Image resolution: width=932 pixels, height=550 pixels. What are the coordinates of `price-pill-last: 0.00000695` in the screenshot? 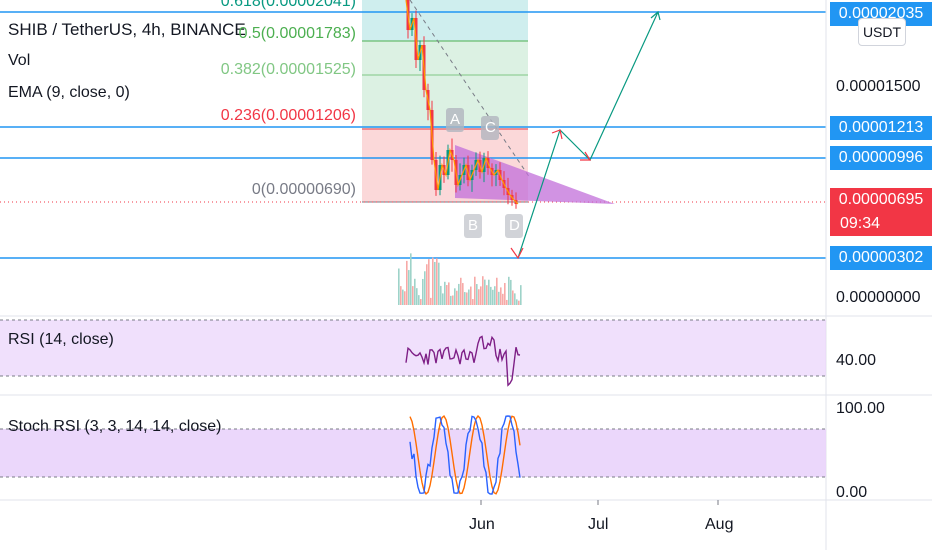 It's located at (881, 200).